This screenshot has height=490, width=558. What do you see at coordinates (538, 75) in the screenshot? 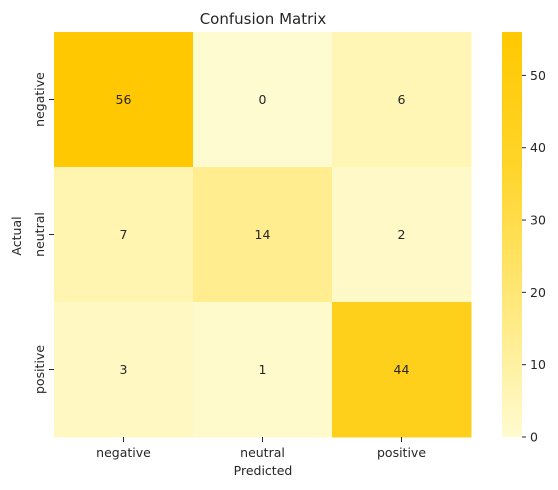
I see `colorbar-tick-label-5: 50` at bounding box center [538, 75].